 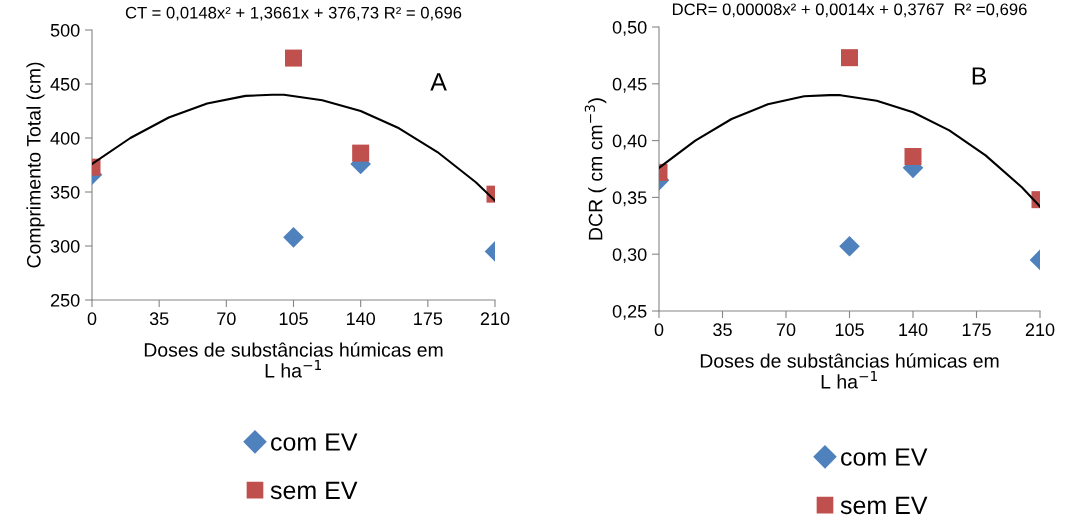 I want to click on y-tick-label: 450, so click(x=65, y=84).